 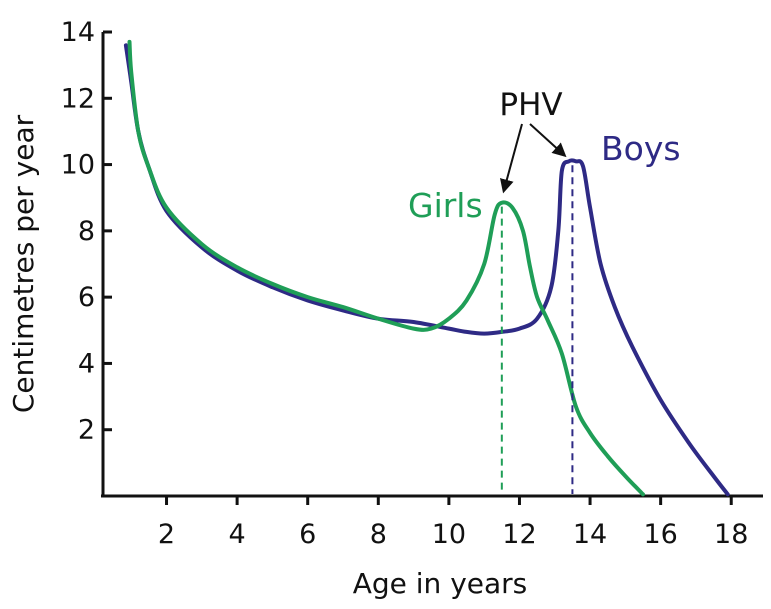 I want to click on y-tick-label-2: 2, so click(x=86, y=430).